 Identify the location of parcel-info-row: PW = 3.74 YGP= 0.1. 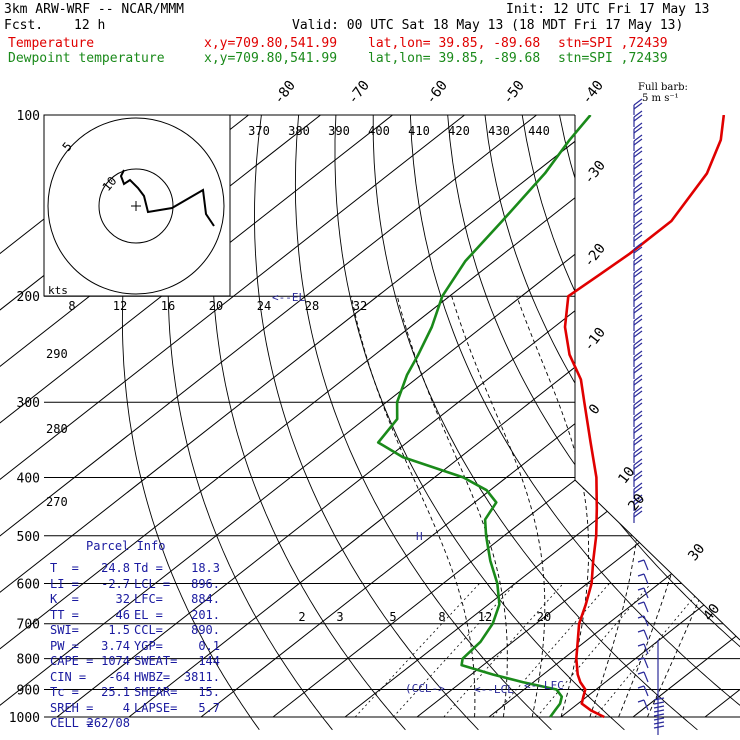
(145, 646).